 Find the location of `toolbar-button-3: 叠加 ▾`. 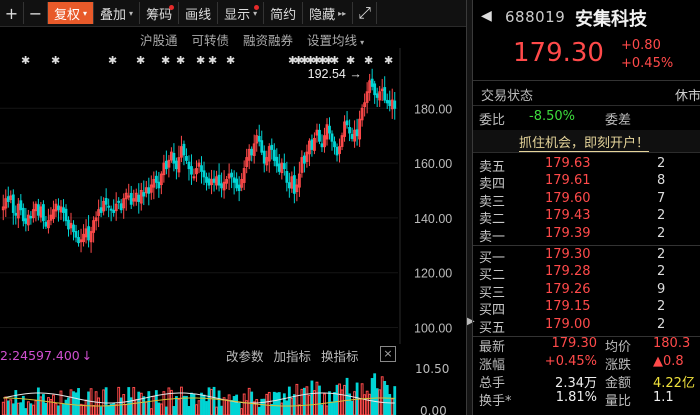

toolbar-button-3: 叠加 ▾ is located at coordinates (117, 13).